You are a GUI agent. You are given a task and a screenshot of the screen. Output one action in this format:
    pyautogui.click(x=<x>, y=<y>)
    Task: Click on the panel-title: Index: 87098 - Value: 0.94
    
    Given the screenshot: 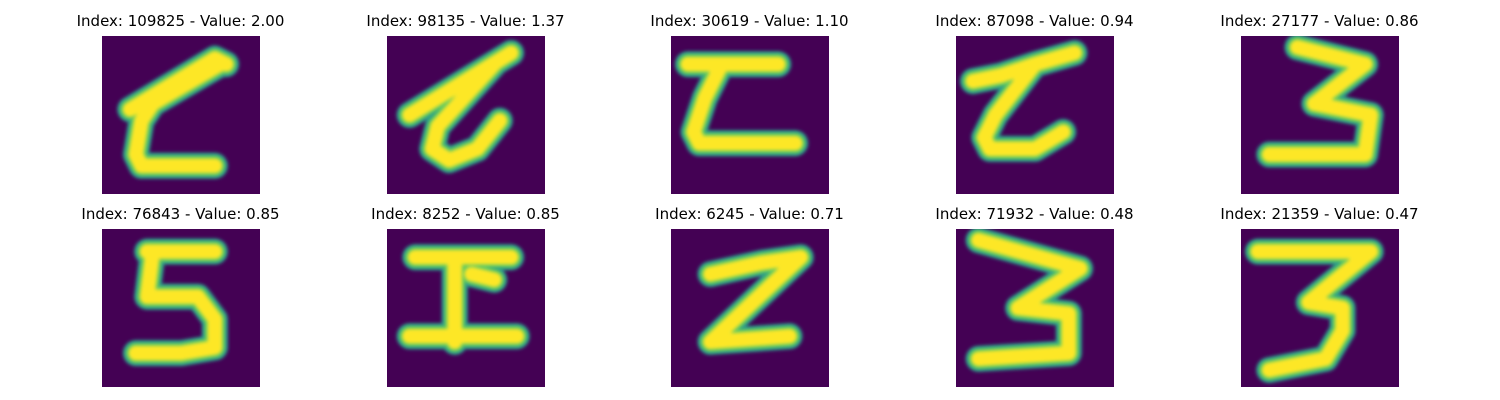 What is the action you would take?
    pyautogui.click(x=1034, y=21)
    